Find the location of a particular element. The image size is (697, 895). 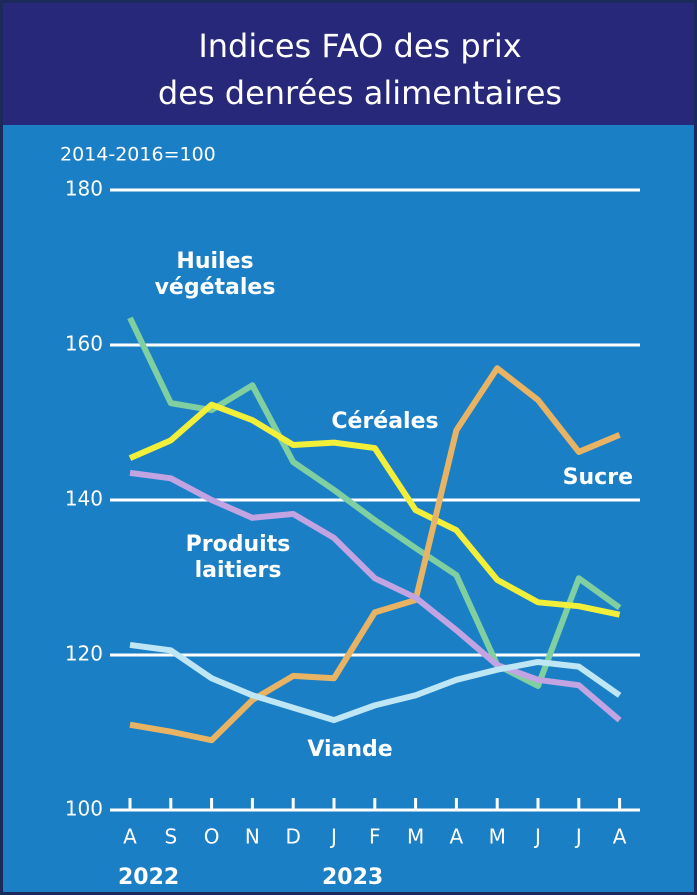

chart-title: des denrées alimentaires is located at coordinates (360, 93).